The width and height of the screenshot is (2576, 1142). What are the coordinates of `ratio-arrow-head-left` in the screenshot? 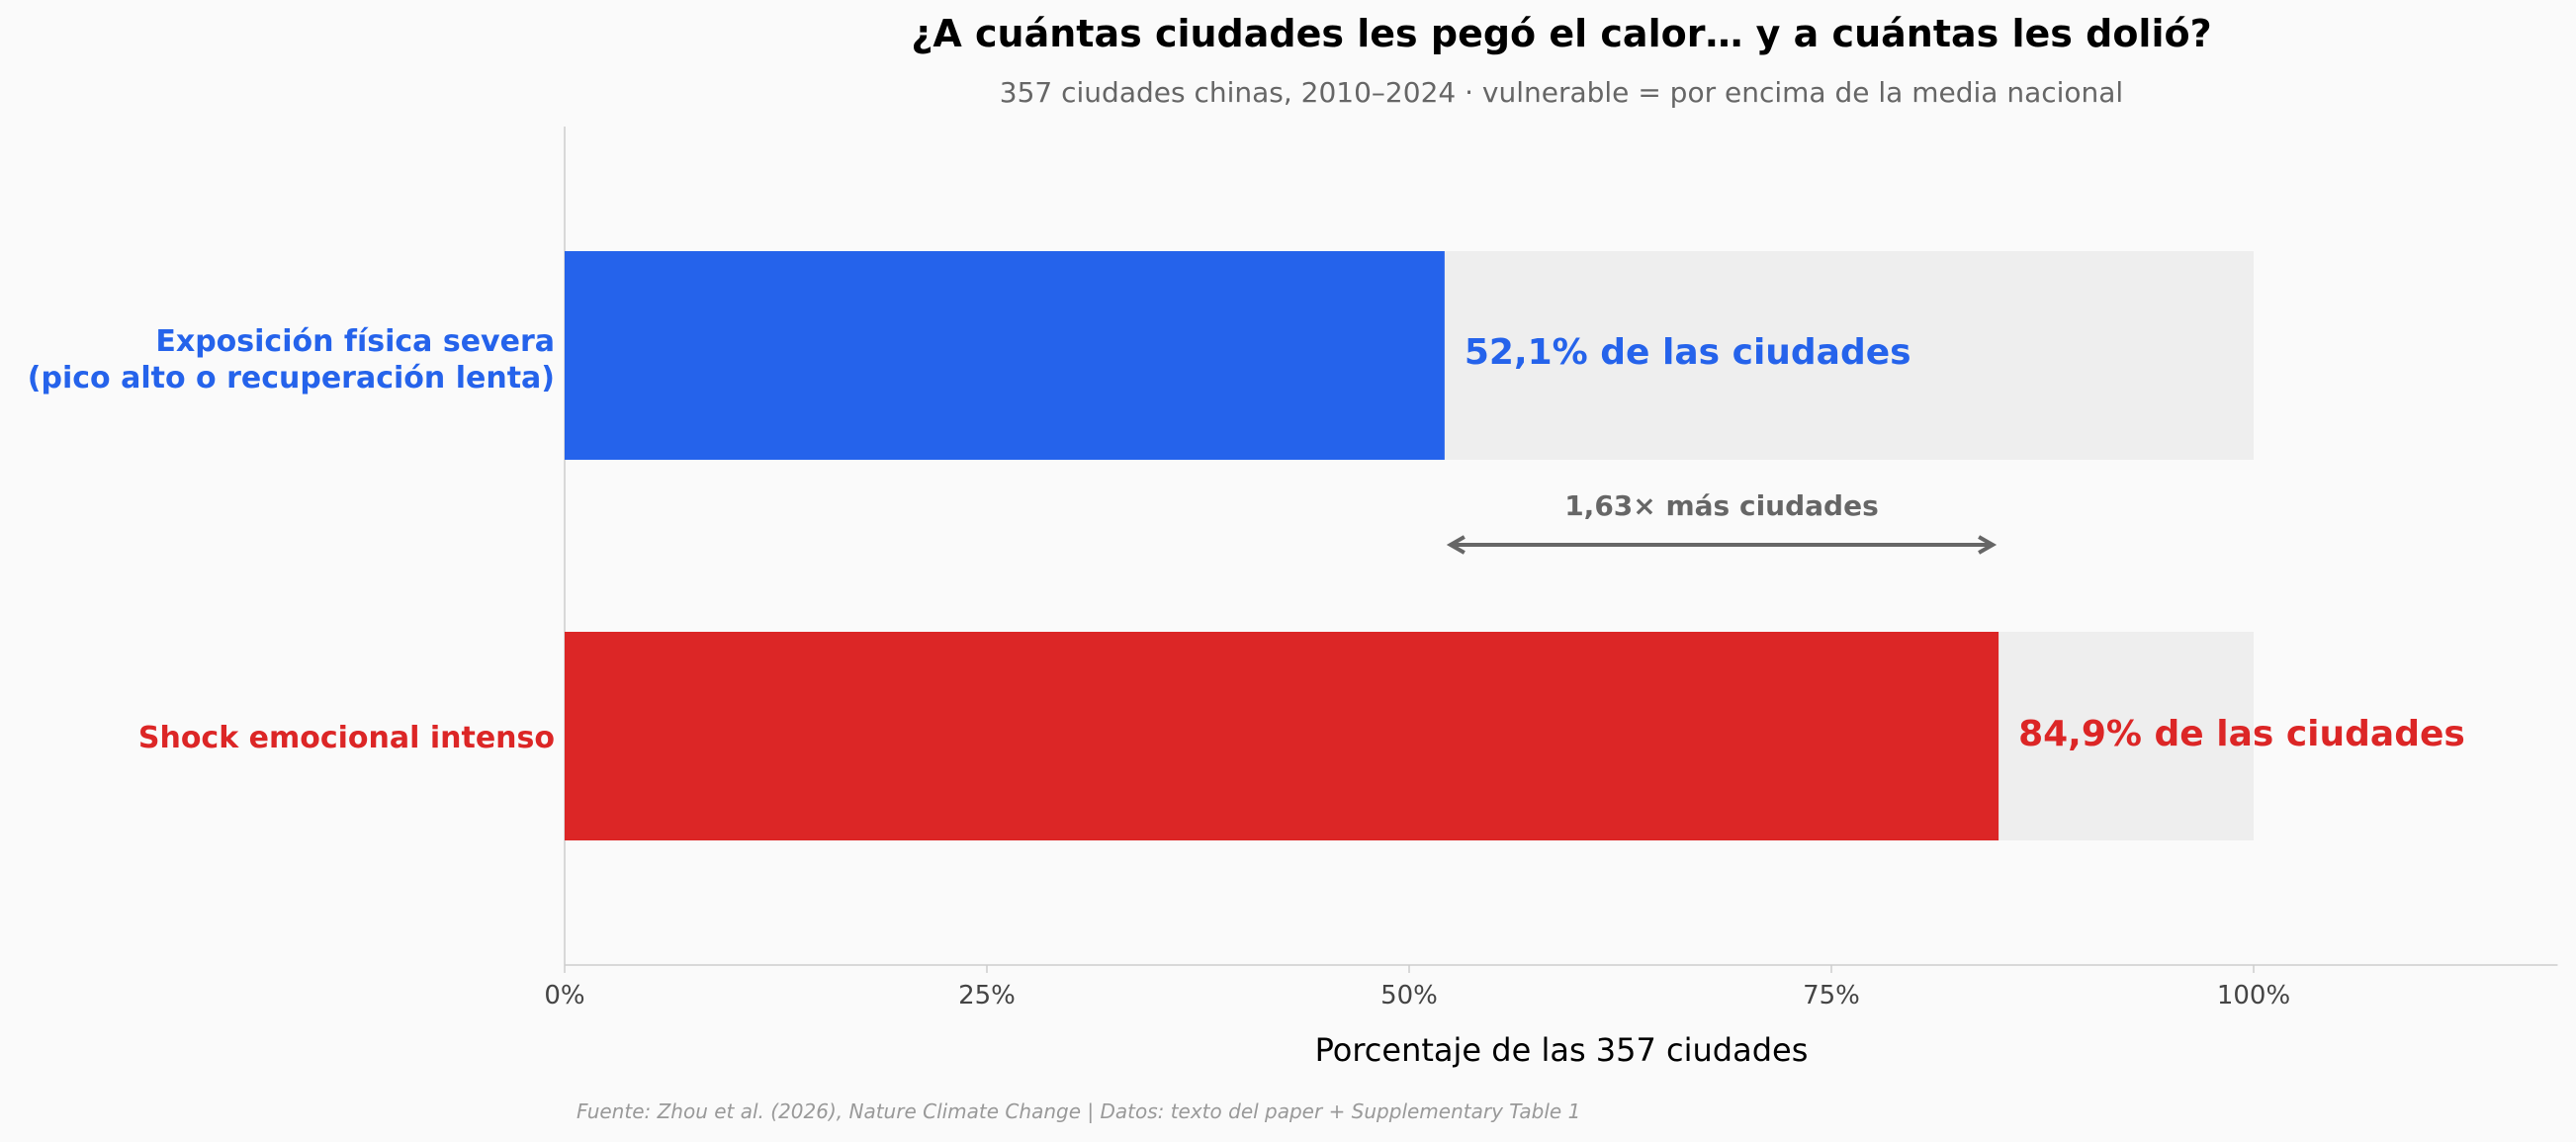 It's located at (1456, 545).